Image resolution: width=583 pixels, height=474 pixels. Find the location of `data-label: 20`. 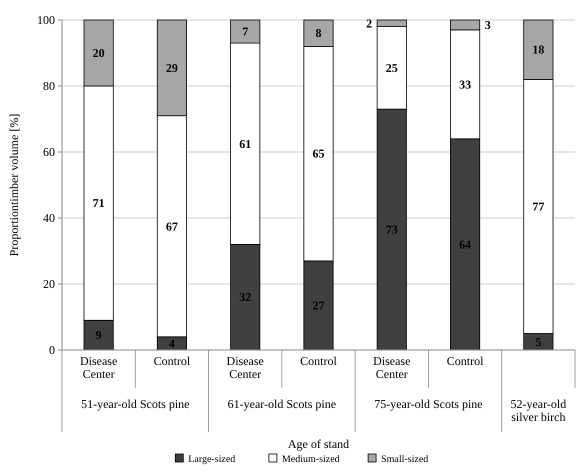

data-label: 20 is located at coordinates (98, 53).